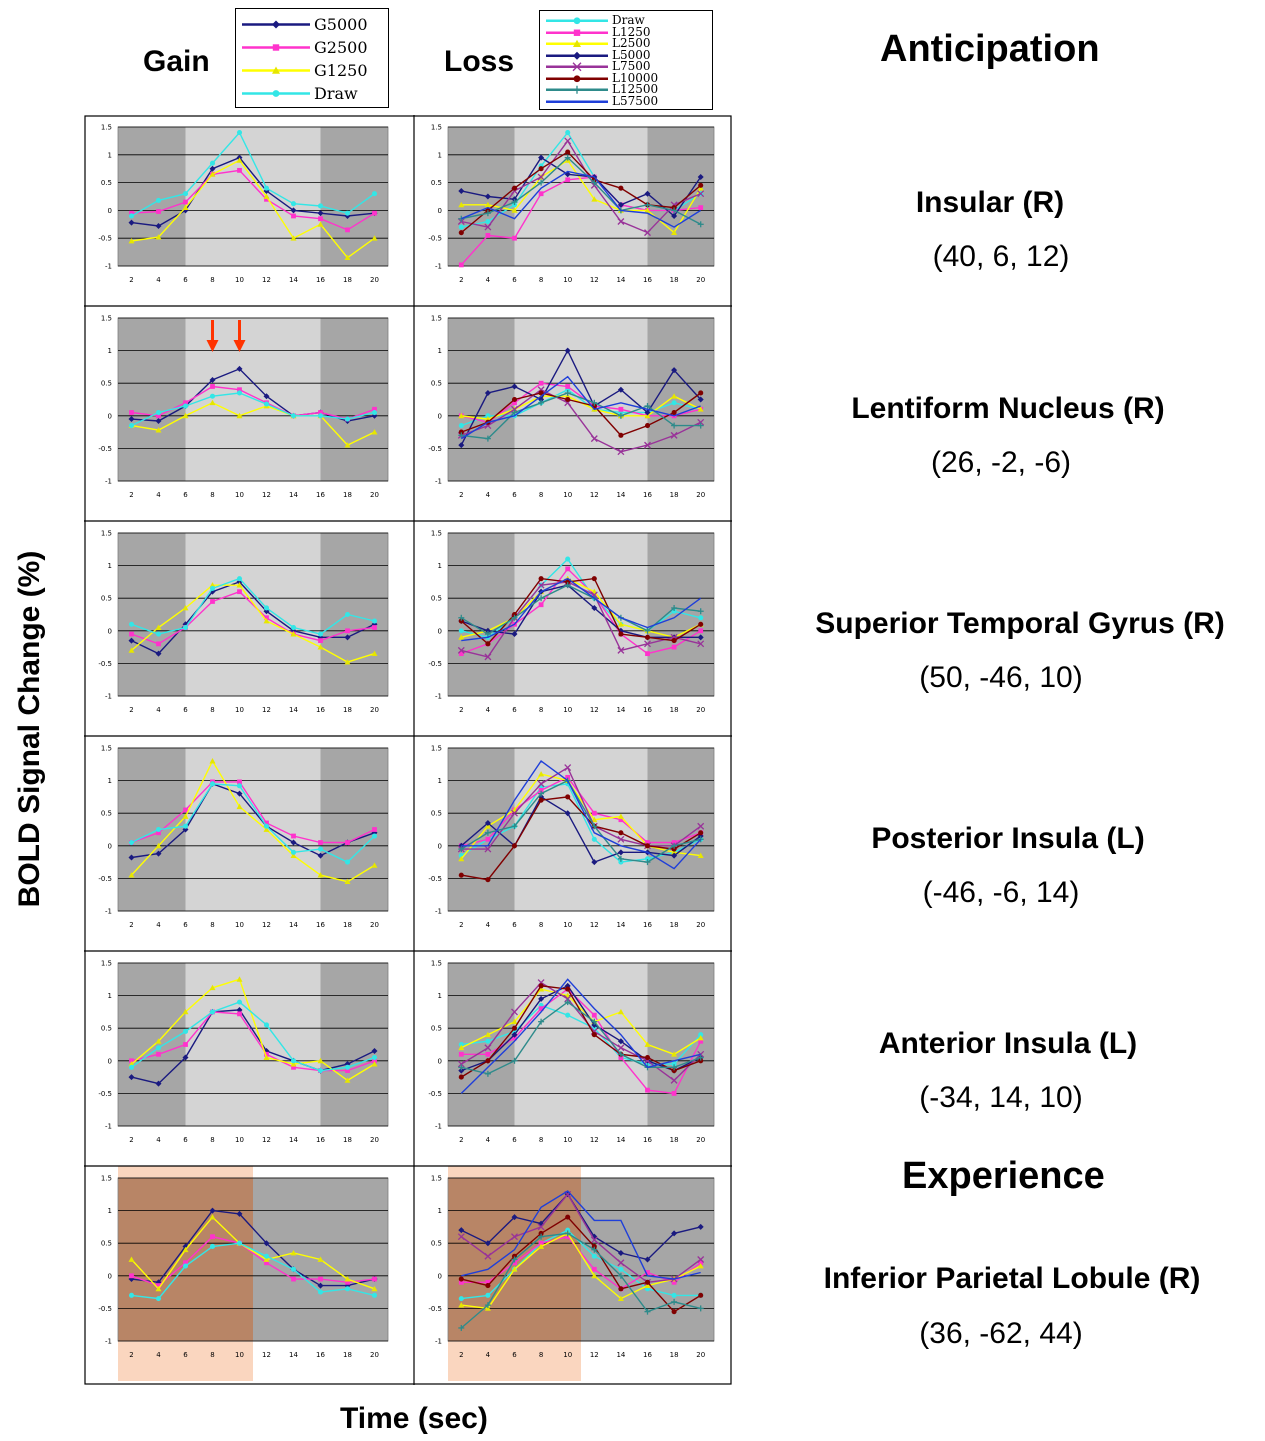  Describe the element at coordinates (239, 1140) in the screenshot. I see `x-tick-label-4: 10` at that location.